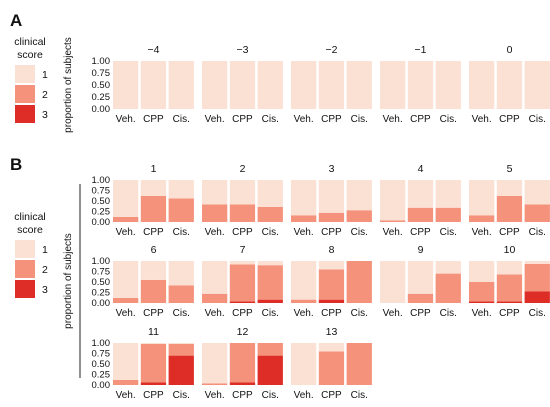 This screenshot has height=407, width=550. I want to click on legend-label-b: 2, so click(45, 270).